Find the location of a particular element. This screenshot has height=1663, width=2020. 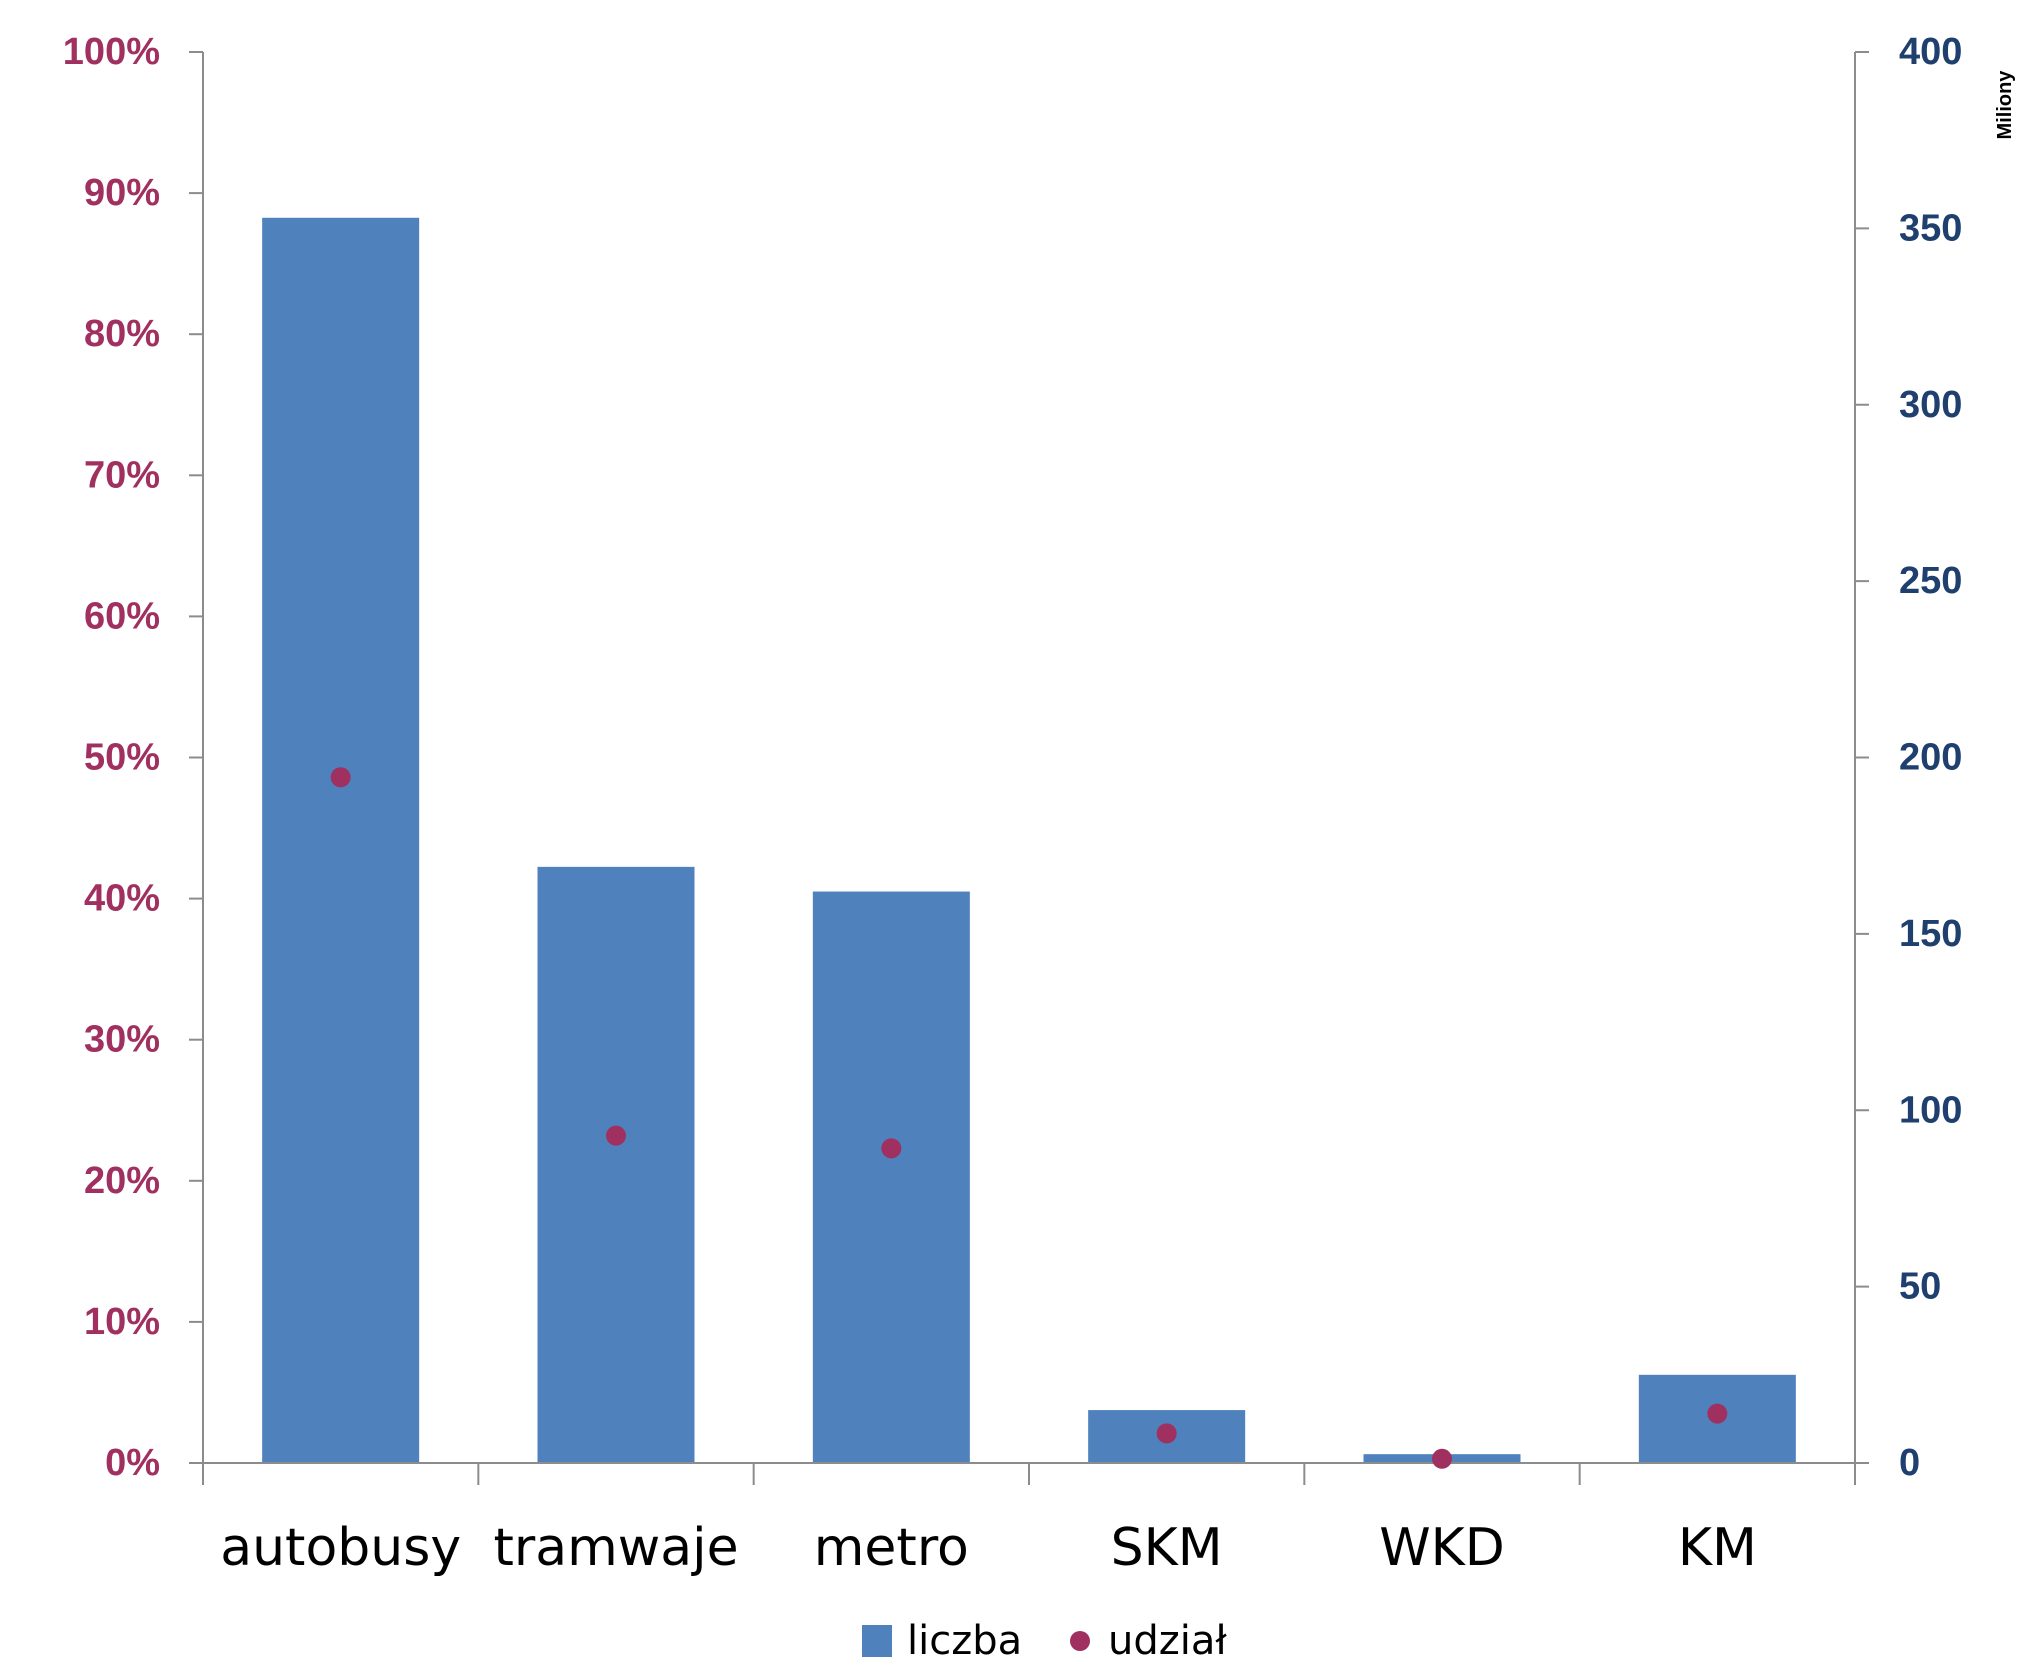

left-tick-label: 50% is located at coordinates (122, 758).